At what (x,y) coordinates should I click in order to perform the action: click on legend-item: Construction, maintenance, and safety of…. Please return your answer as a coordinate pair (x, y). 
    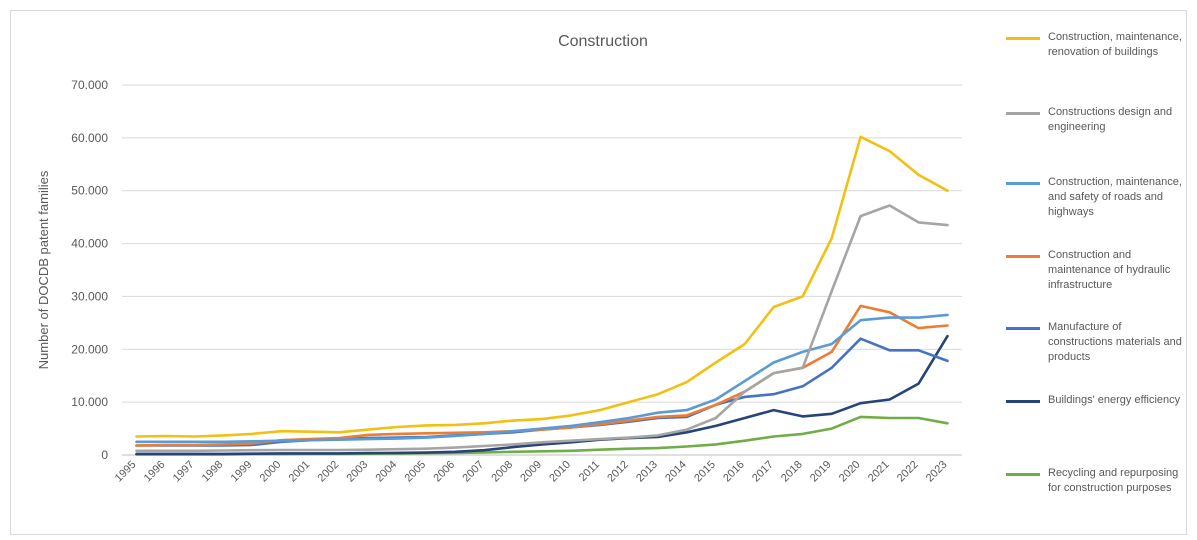
    Looking at the image, I should click on (1097, 197).